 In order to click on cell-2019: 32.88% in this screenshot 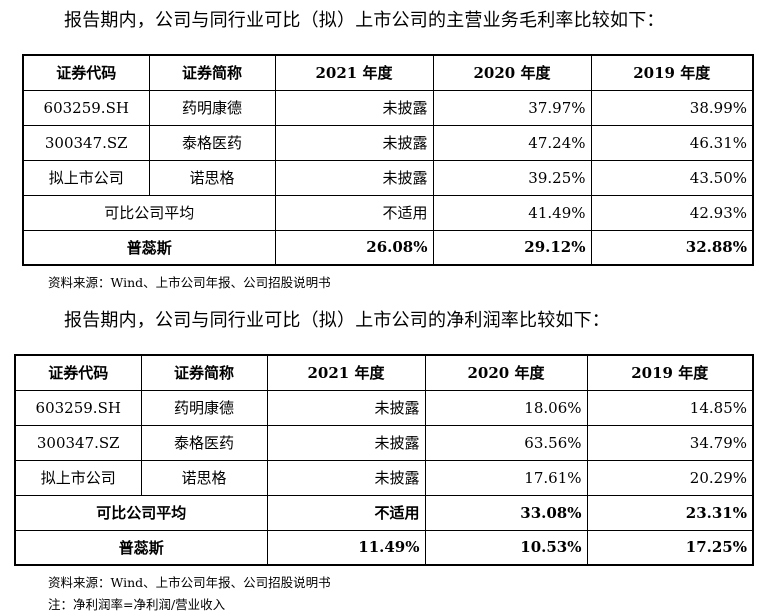, I will do `click(672, 247)`.